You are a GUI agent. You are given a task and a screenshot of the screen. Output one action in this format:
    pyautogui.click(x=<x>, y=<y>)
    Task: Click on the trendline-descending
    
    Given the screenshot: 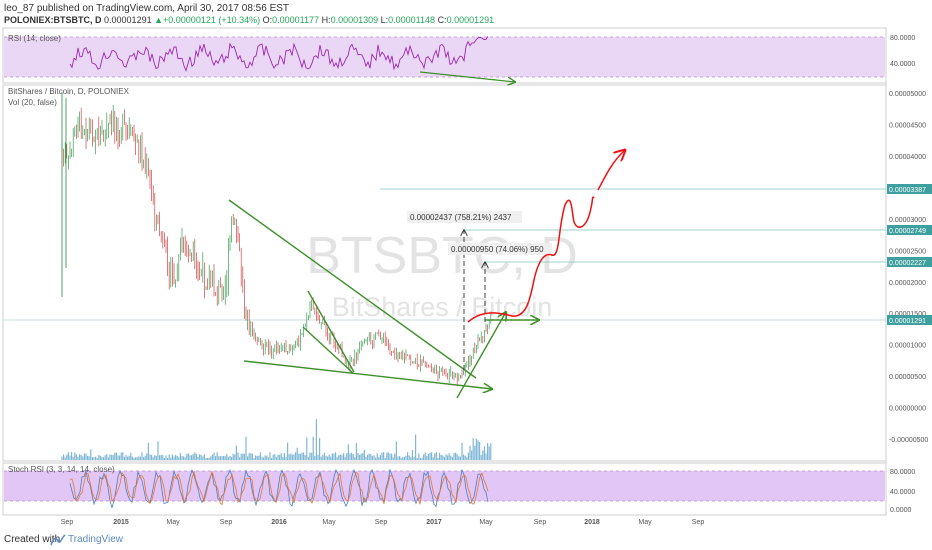 What is the action you would take?
    pyautogui.click(x=352, y=289)
    